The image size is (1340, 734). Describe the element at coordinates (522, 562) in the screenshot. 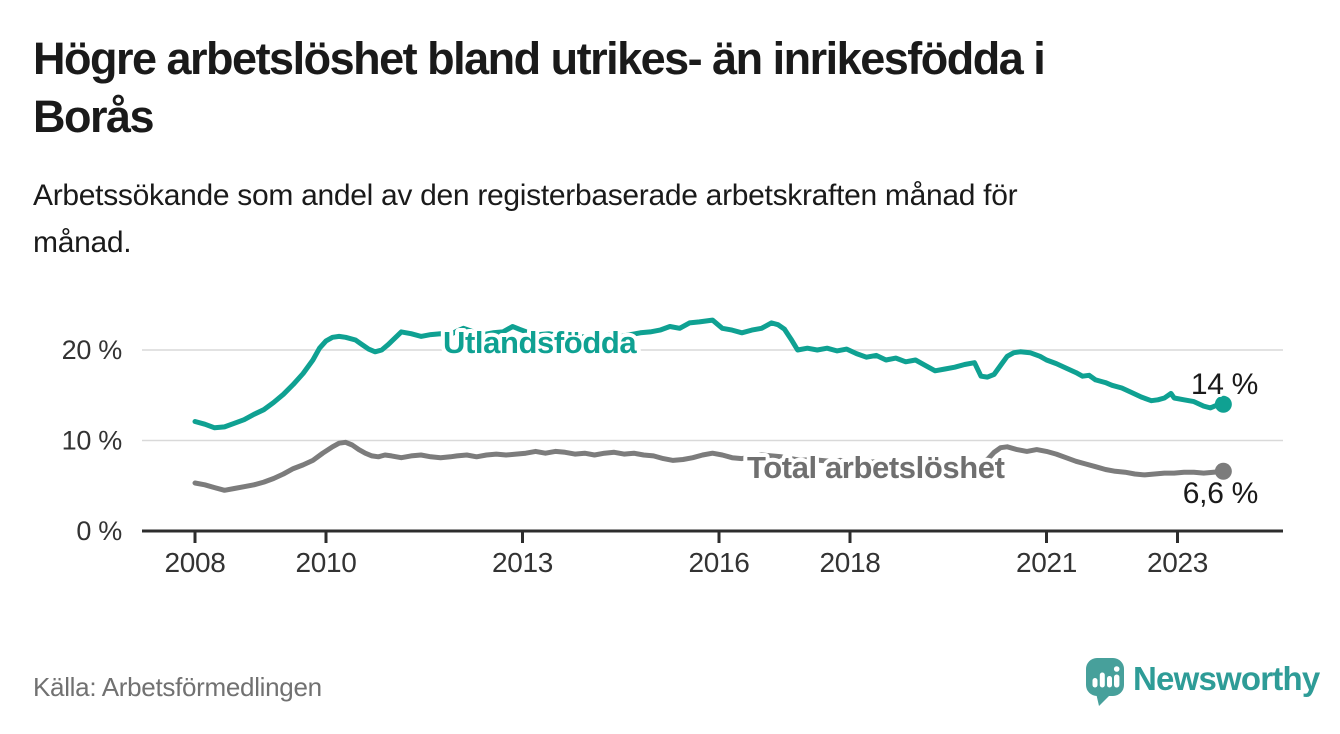

I see `x-axis-tick-label: 2013` at that location.